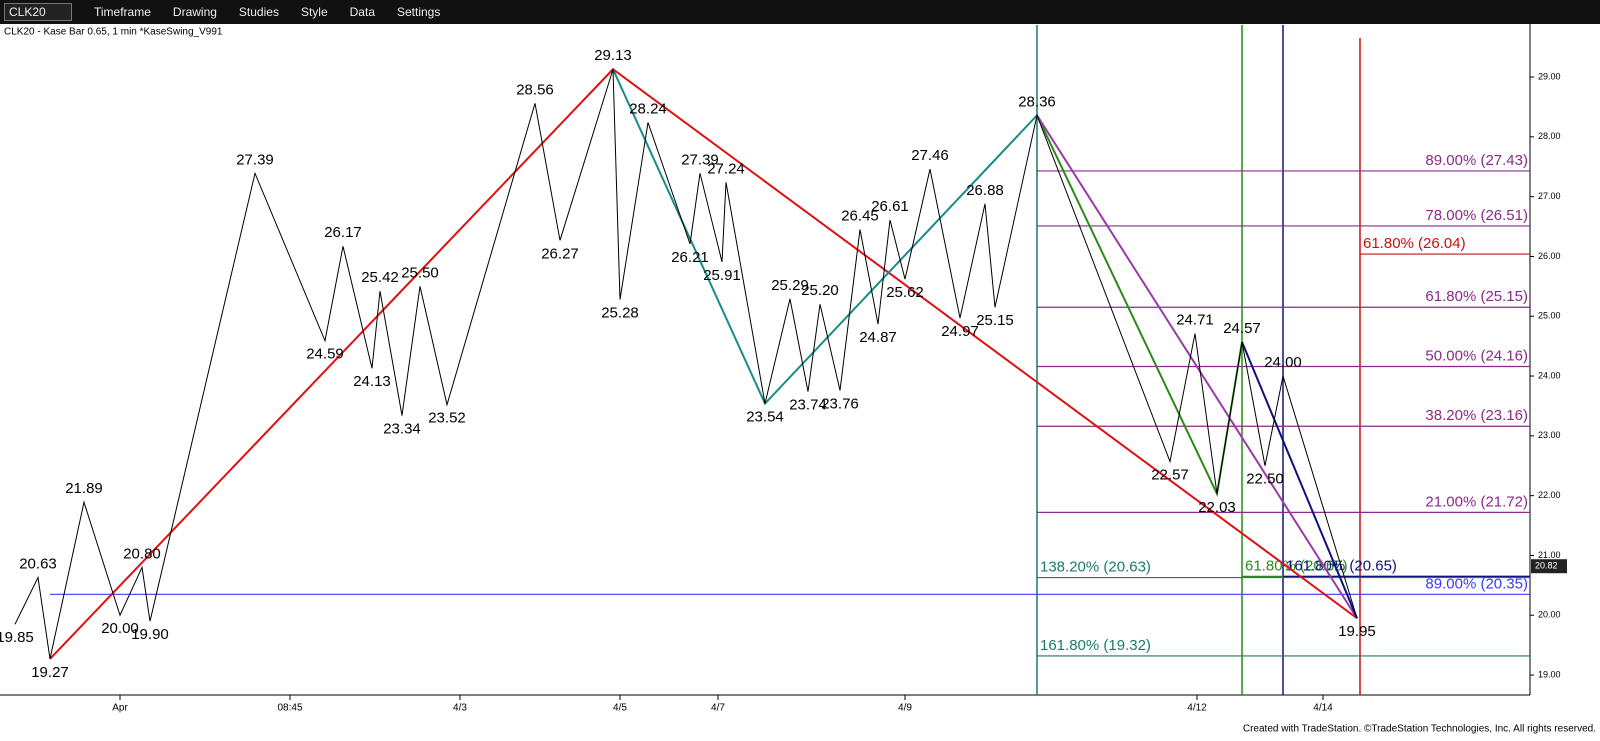 This screenshot has width=1600, height=741. I want to click on pivot-label: 25.29, so click(790, 285).